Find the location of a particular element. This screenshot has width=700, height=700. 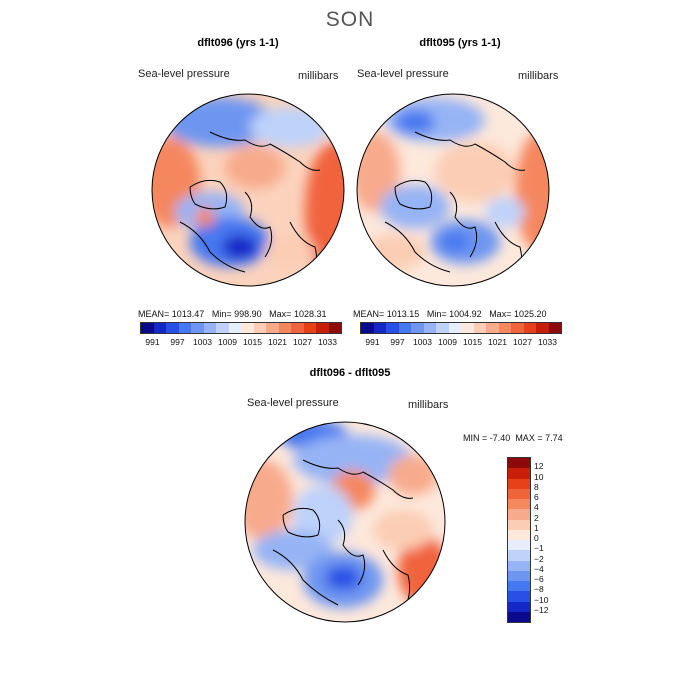

diff-colorbar-tick-label: 8 is located at coordinates (536, 486).